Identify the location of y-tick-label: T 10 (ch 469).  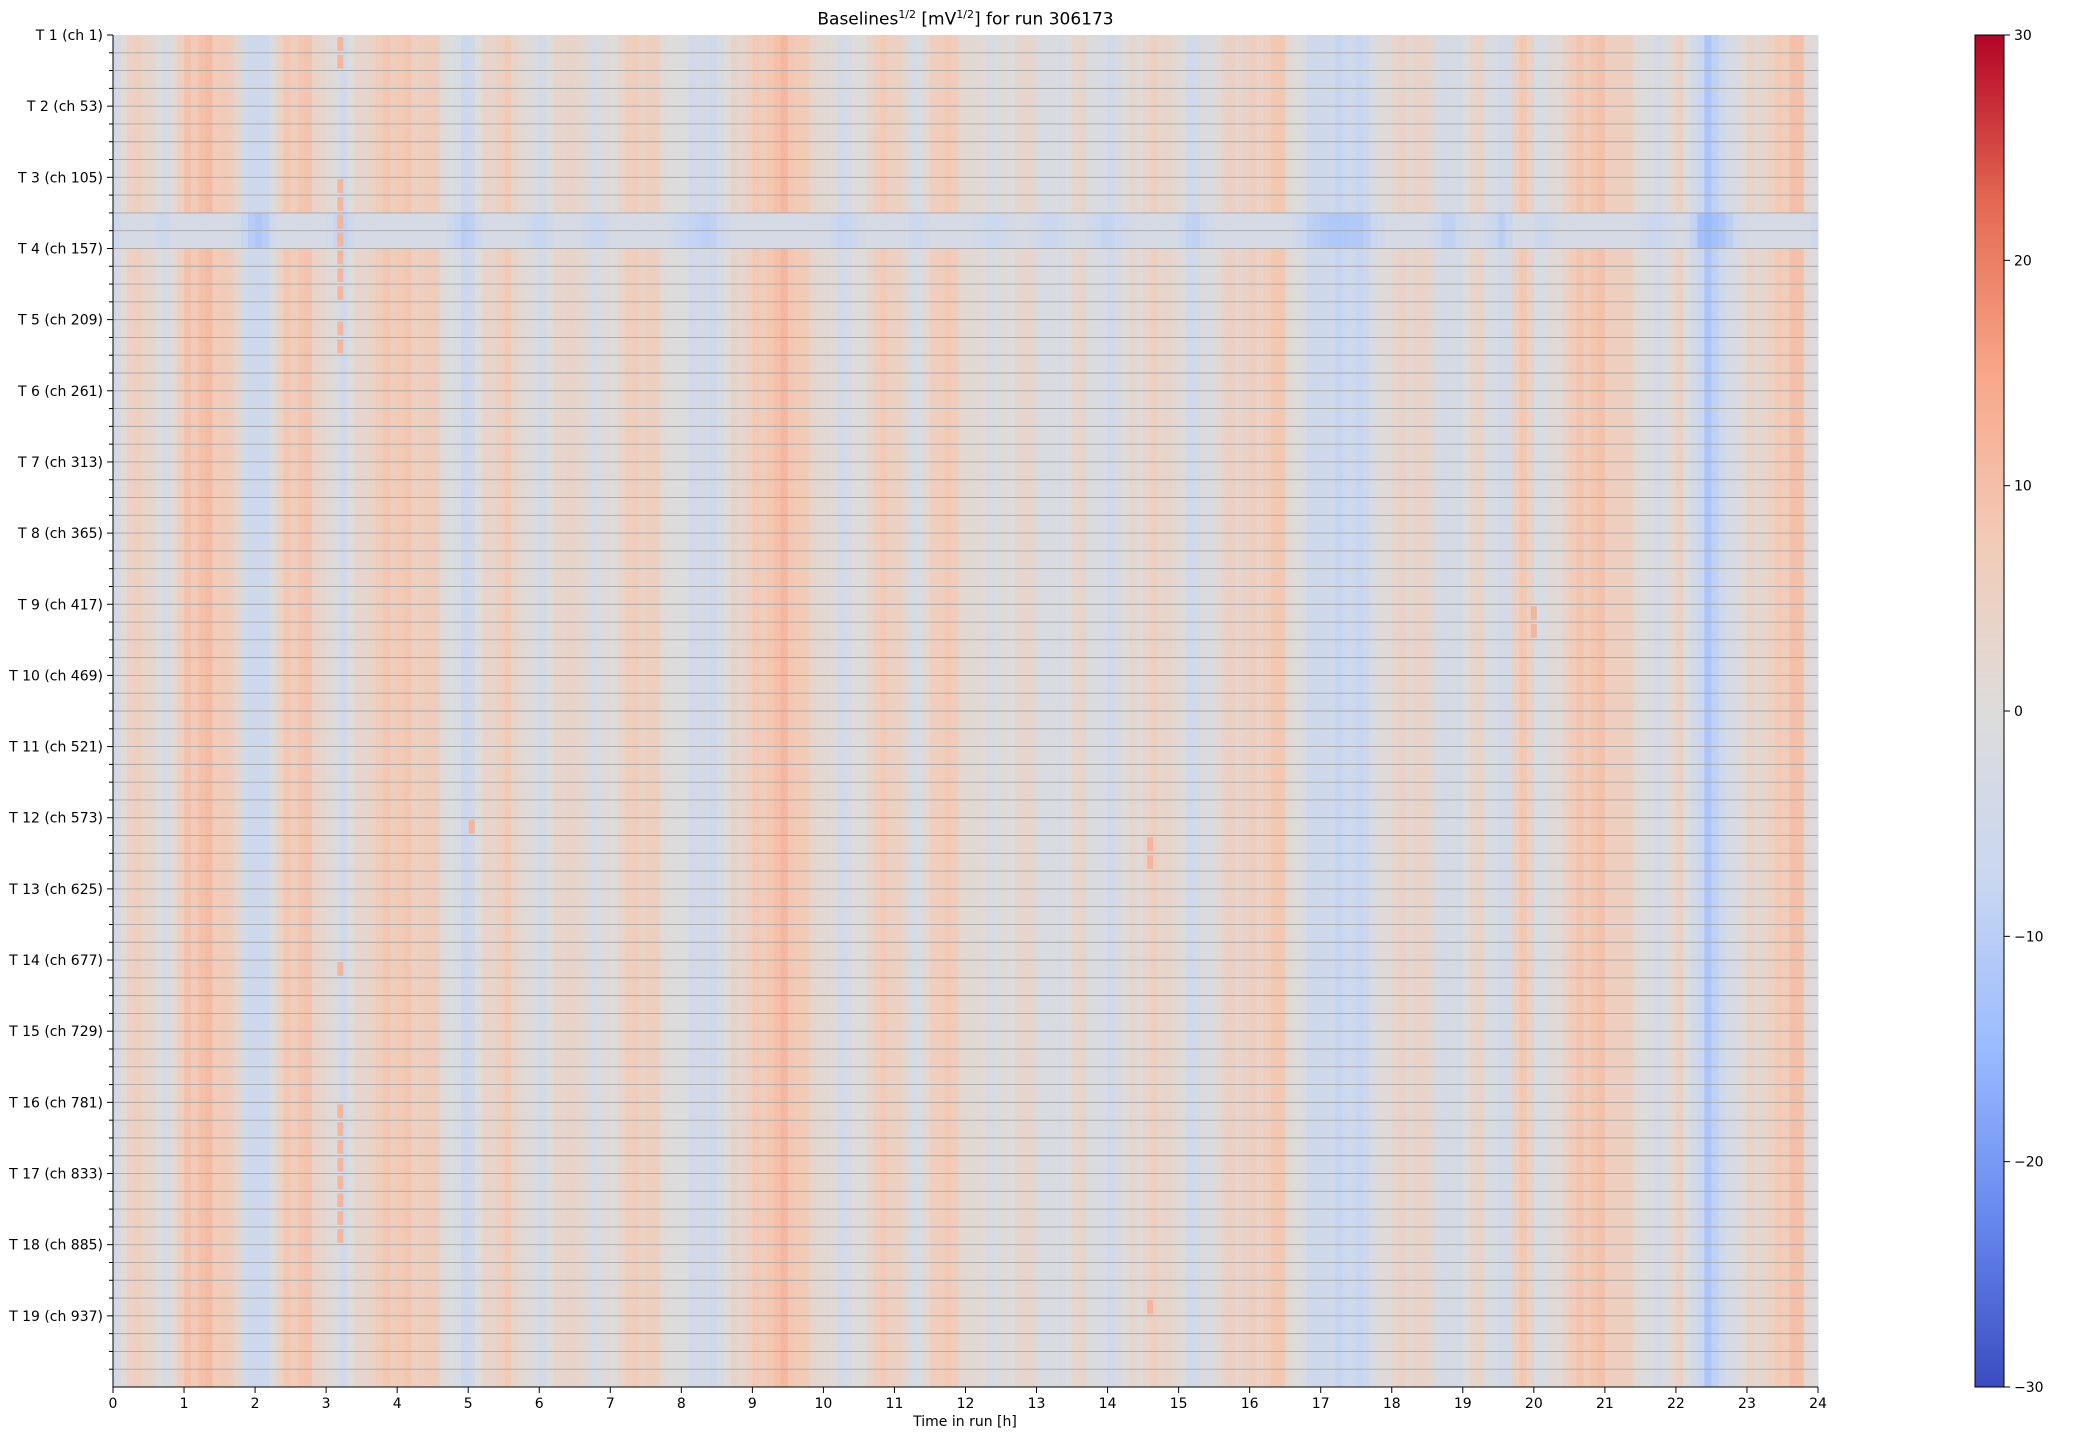
(55, 676).